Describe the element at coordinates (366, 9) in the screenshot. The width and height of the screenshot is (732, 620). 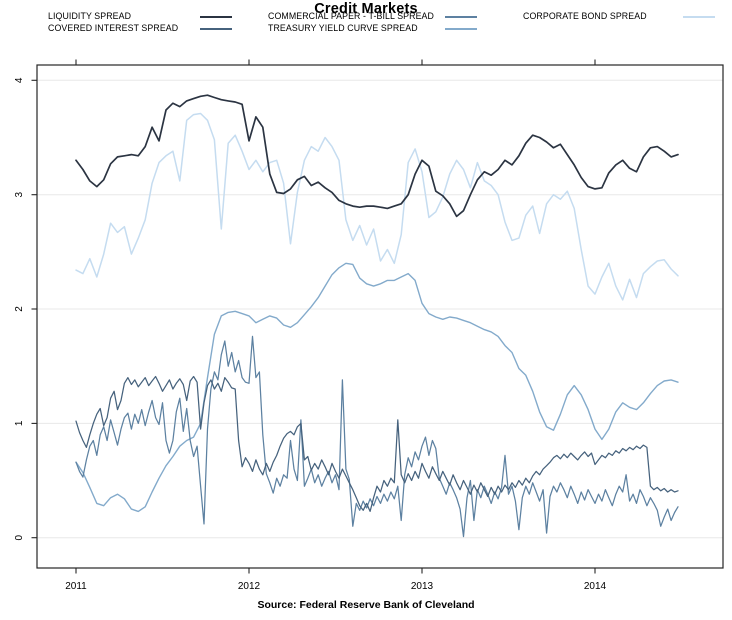
I see `chart-title: Credit Markets` at that location.